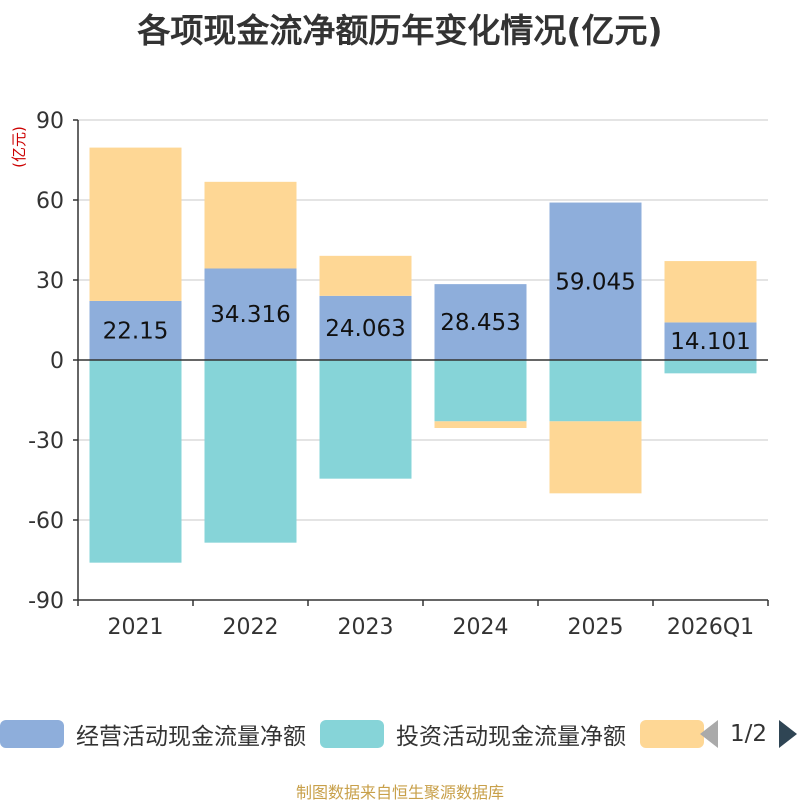 The width and height of the screenshot is (800, 803). I want to click on y-tick-label: -60, so click(46, 521).